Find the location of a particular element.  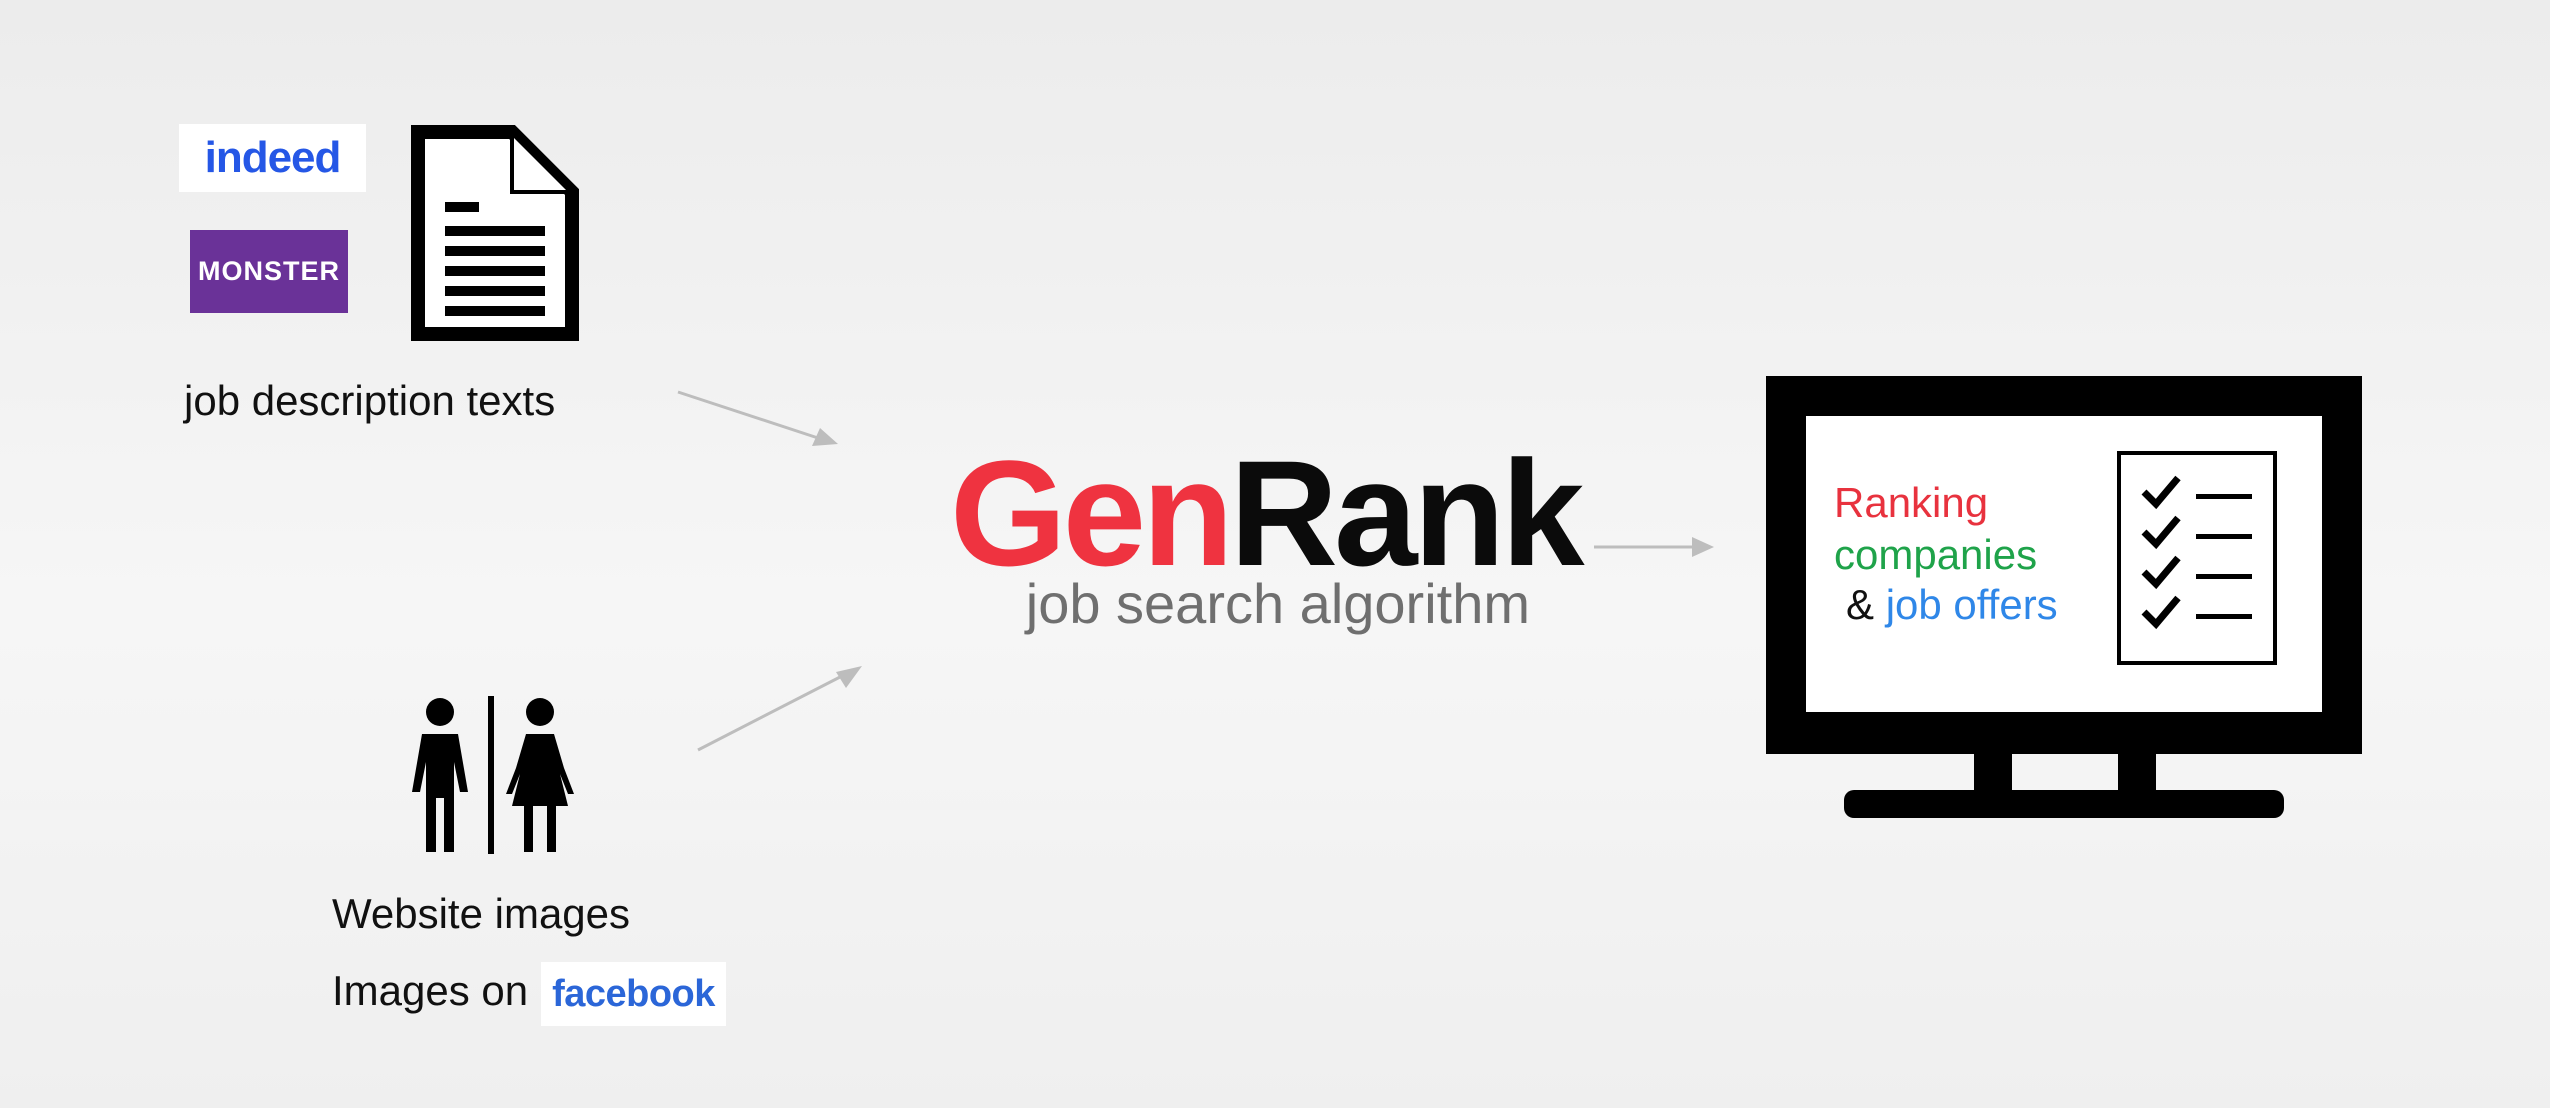

facebook-logo: facebook is located at coordinates (633, 994).